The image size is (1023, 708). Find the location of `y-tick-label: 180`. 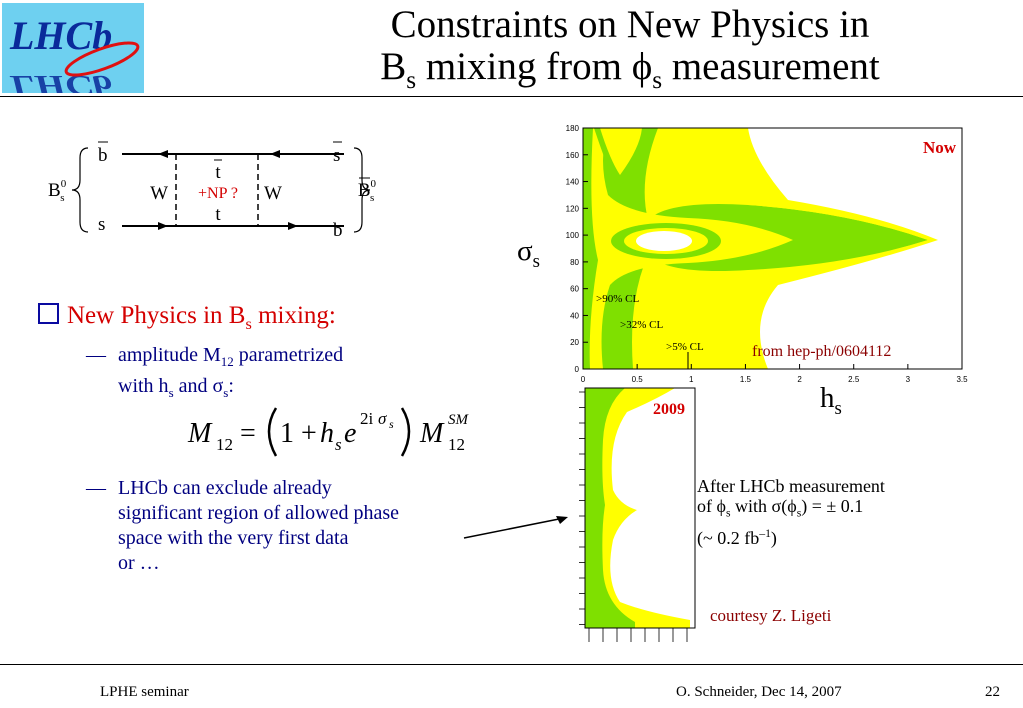

y-tick-label: 180 is located at coordinates (573, 128).